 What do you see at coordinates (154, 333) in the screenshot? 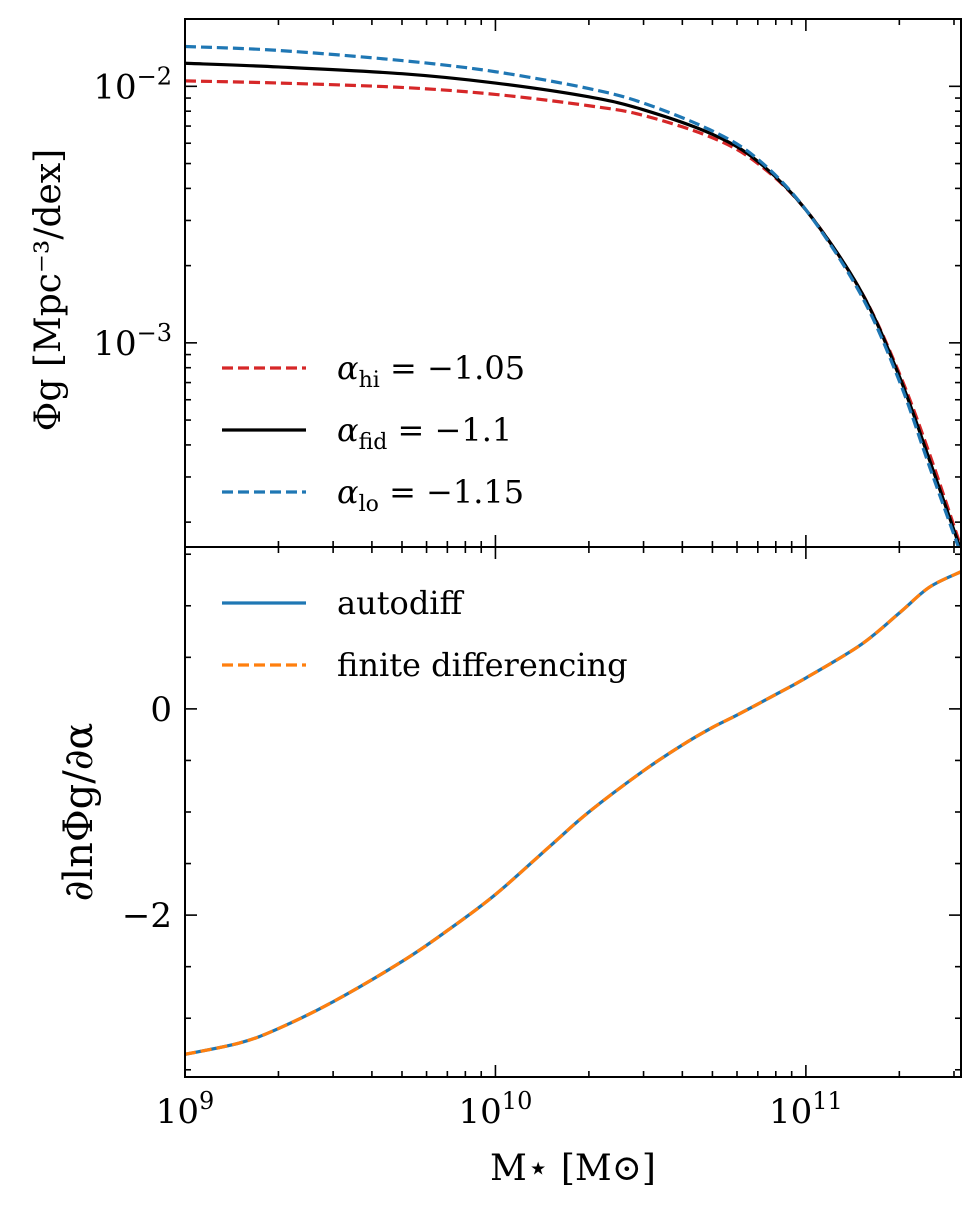
I see `tick-exponent: −3` at bounding box center [154, 333].